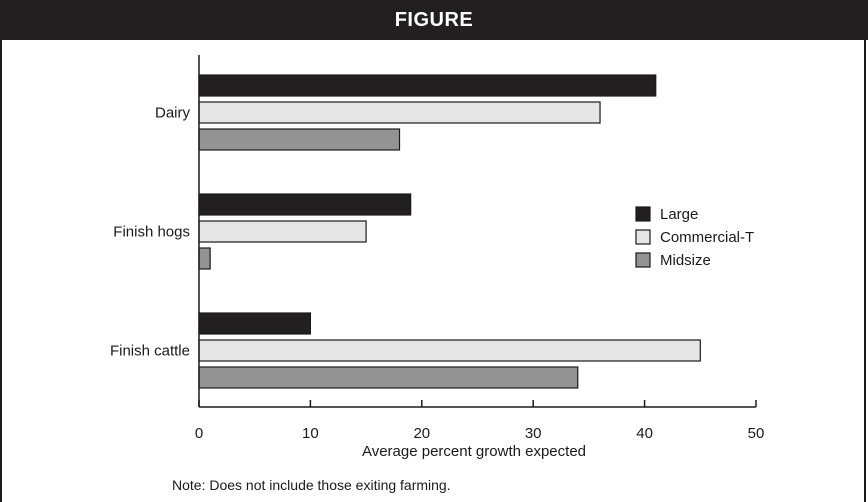 The width and height of the screenshot is (868, 502). I want to click on bar-finish-cattle-commercial-t, so click(449, 350).